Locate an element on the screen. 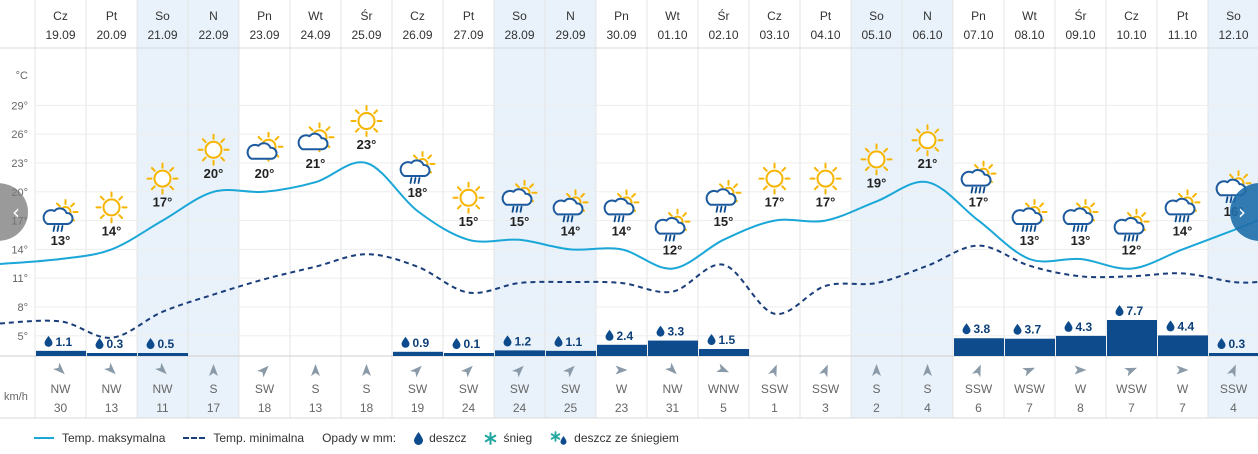  day-date: 27.09 is located at coordinates (468, 35).